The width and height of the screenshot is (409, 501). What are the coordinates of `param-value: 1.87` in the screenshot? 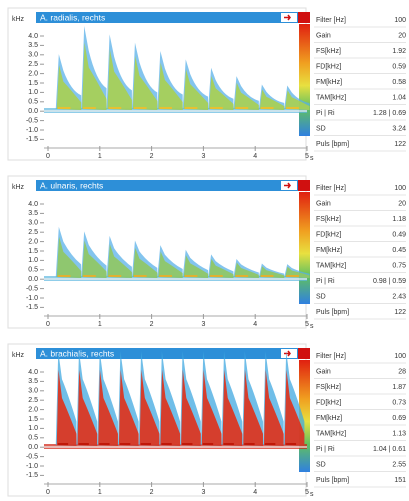 It's located at (399, 387).